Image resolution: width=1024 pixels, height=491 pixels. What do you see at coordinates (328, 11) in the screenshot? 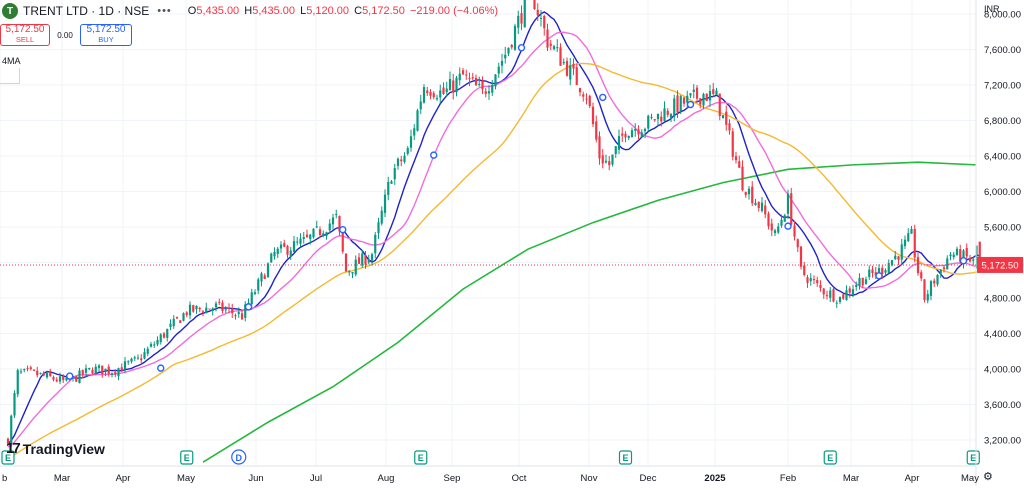
I see `low-value: 5,120.00` at bounding box center [328, 11].